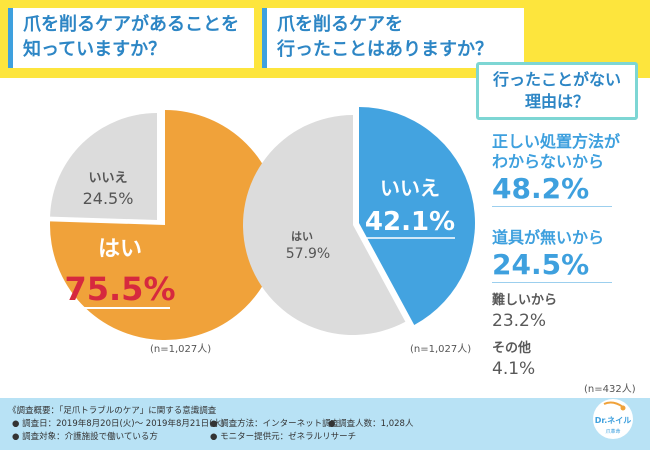 This screenshot has height=450, width=650. What do you see at coordinates (556, 79) in the screenshot?
I see `reason-question-line-1: 行ったことがない` at bounding box center [556, 79].